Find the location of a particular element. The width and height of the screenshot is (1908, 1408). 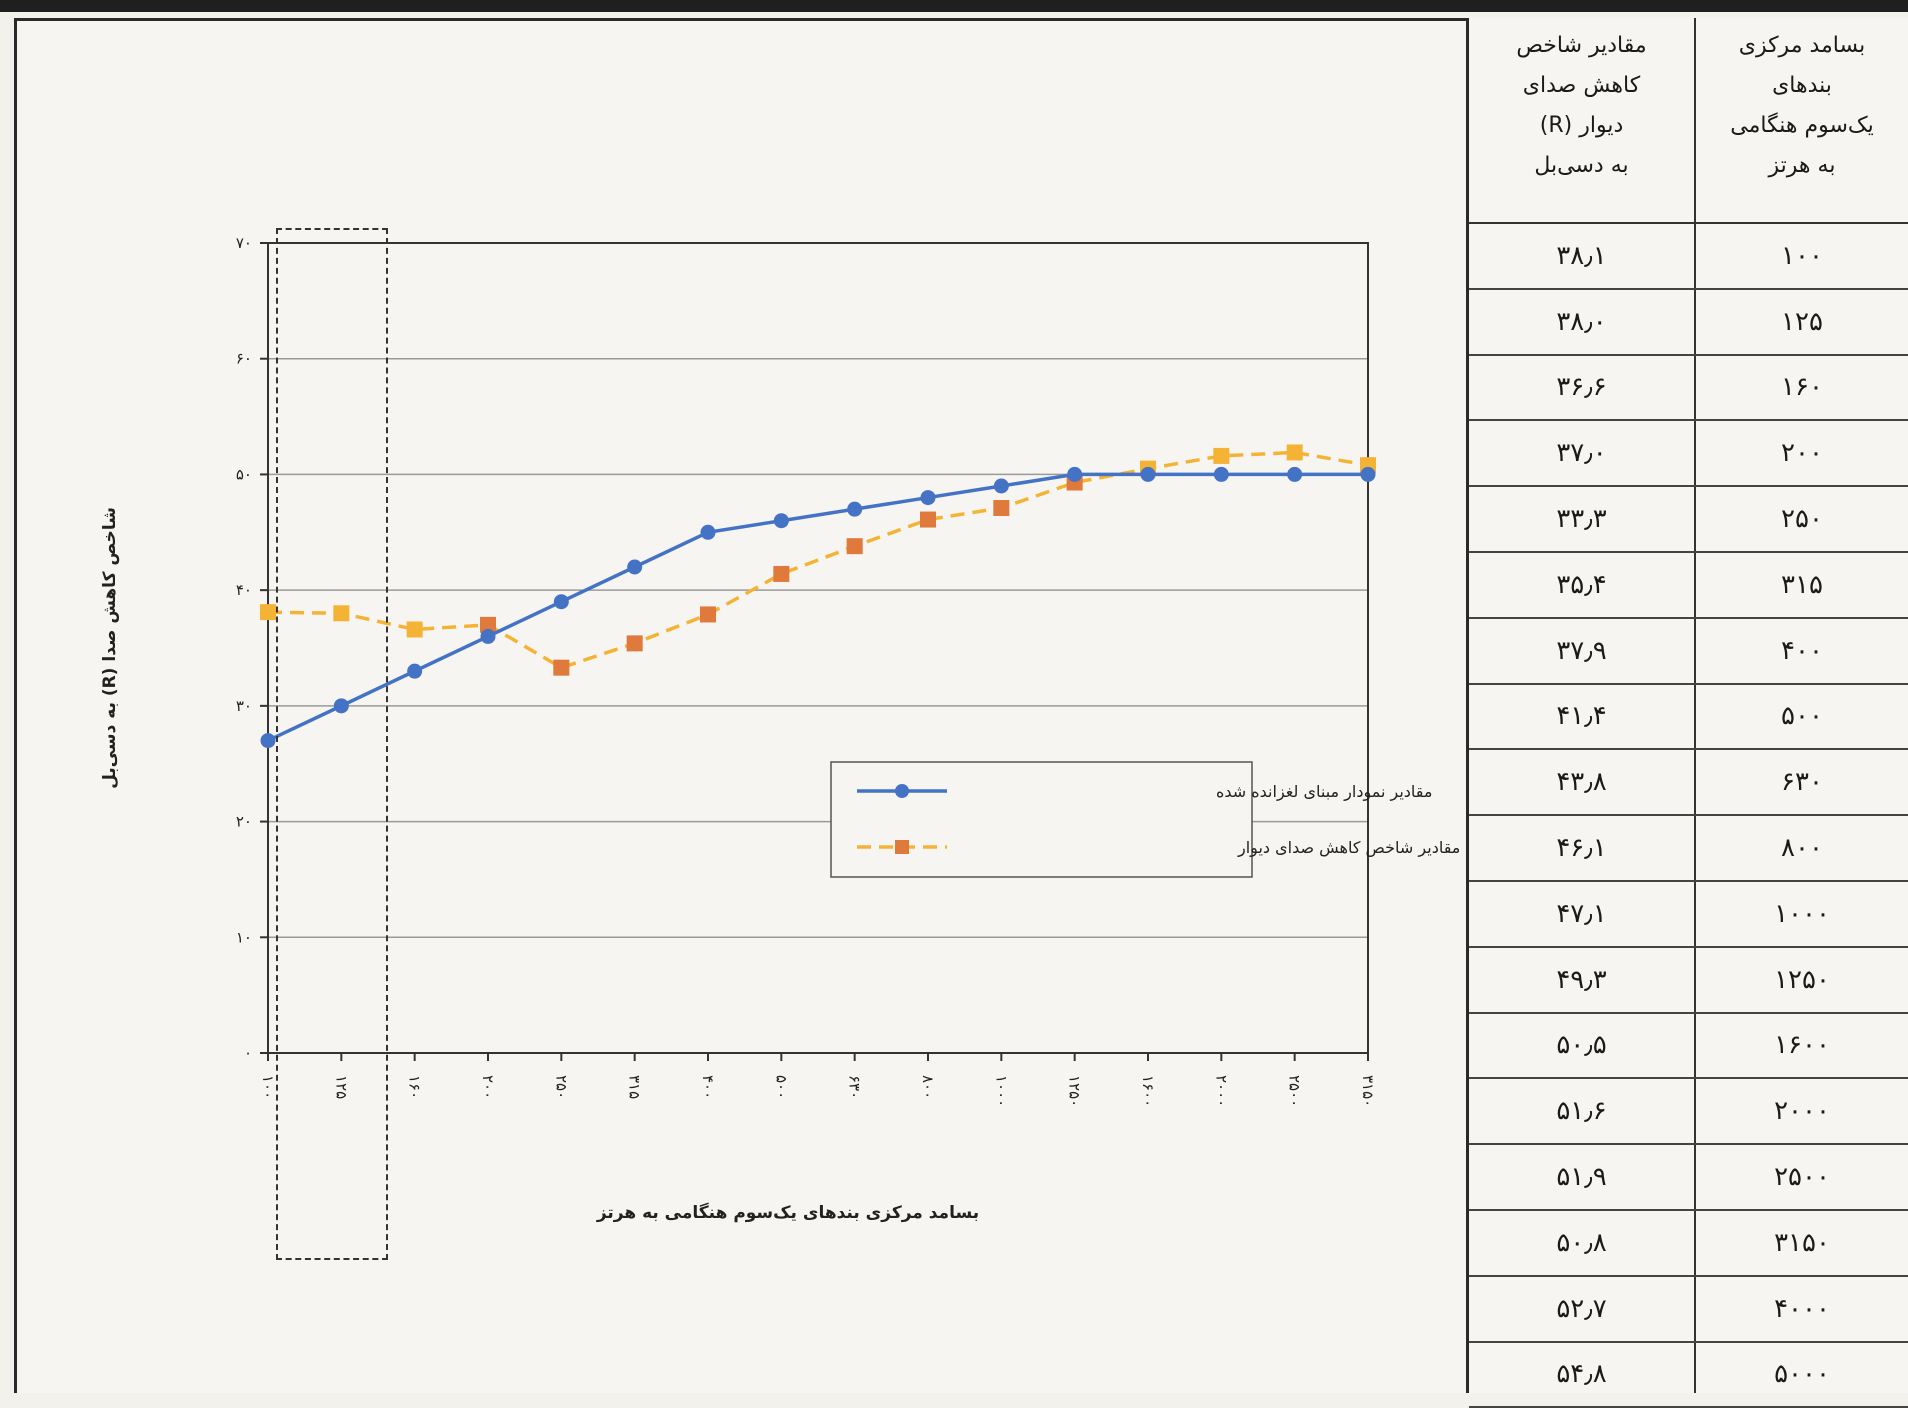

x-tick-label: ۸۰۰ is located at coordinates (928, 1087).